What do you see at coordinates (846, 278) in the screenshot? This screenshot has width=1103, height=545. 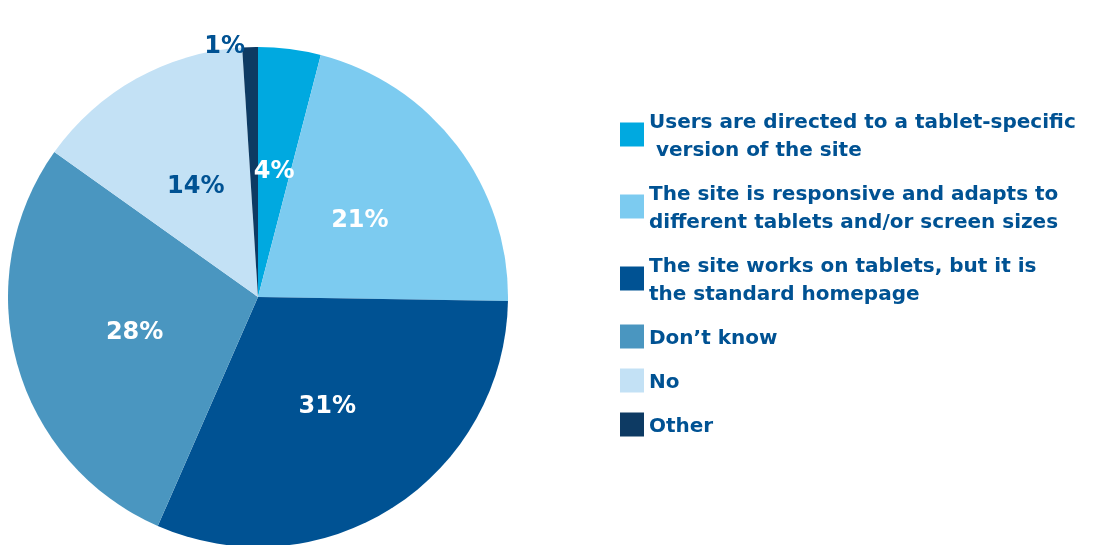 I see `legend-label: The site works on tablets, but it is the standard homepage` at bounding box center [846, 278].